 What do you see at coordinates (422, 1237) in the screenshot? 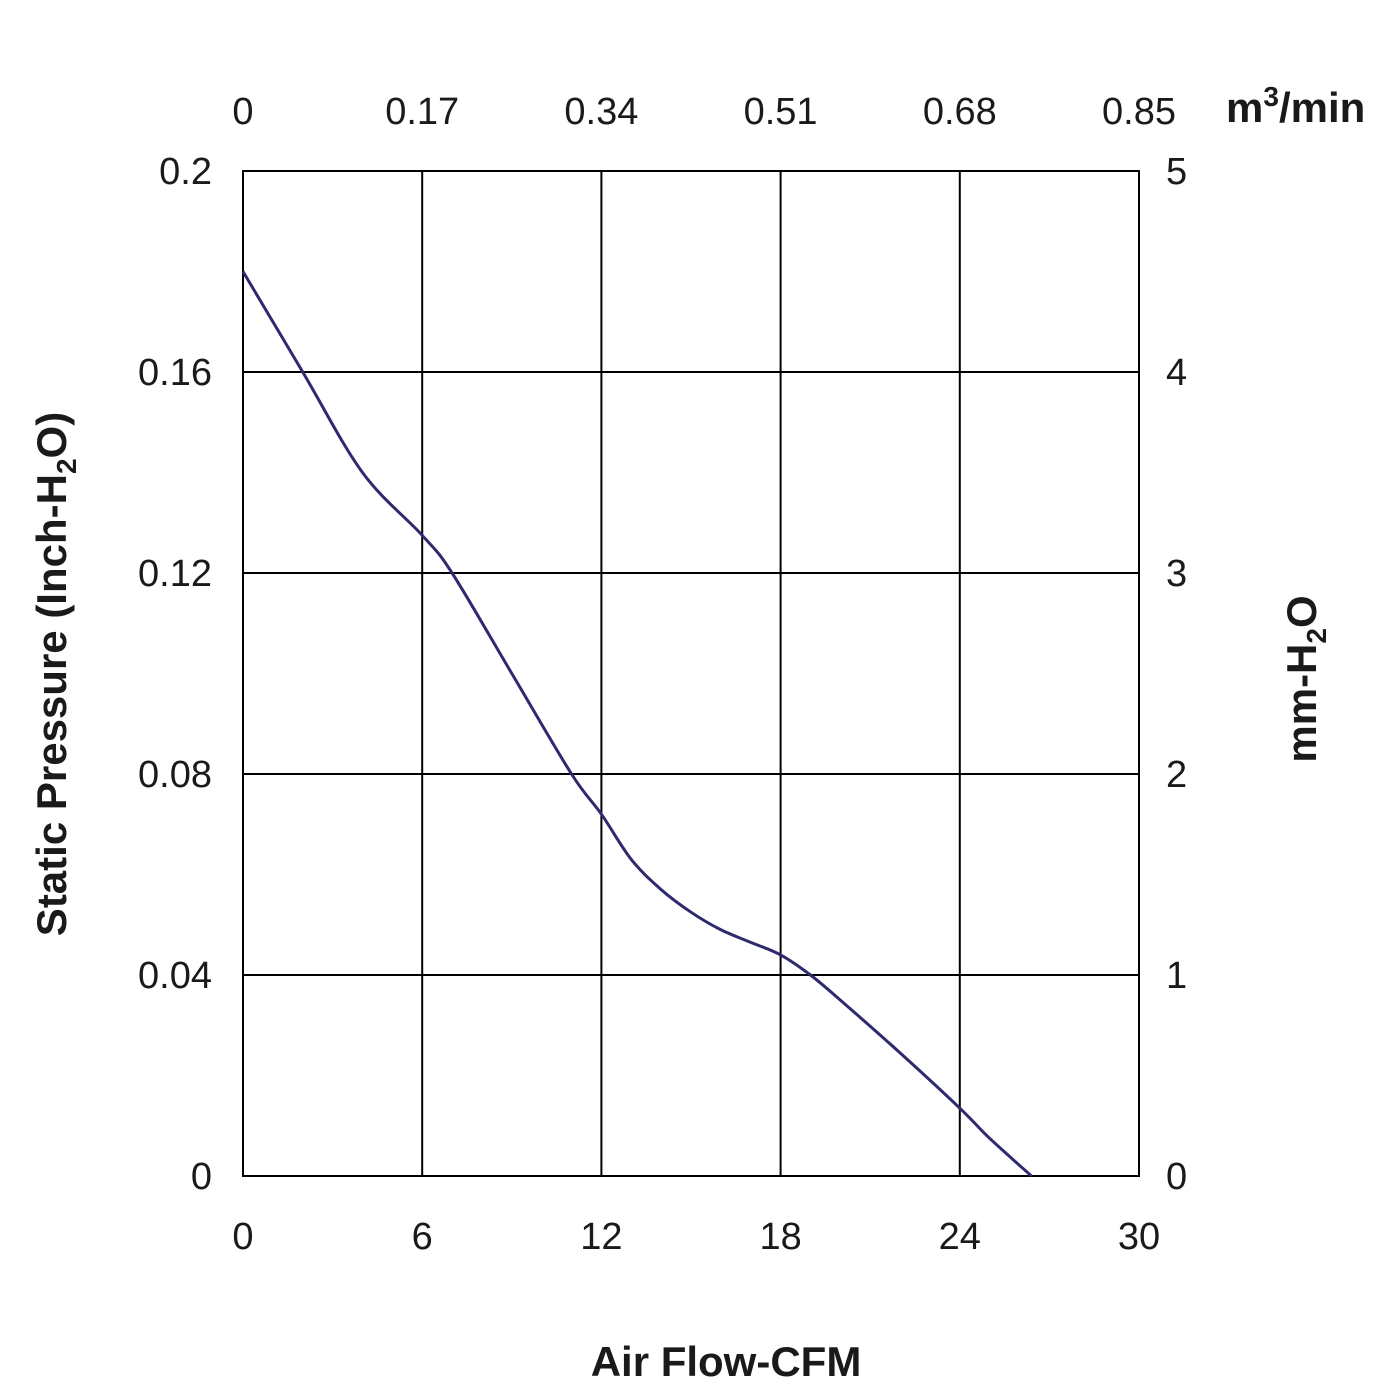
I see `x-tick-label: 6` at bounding box center [422, 1237].